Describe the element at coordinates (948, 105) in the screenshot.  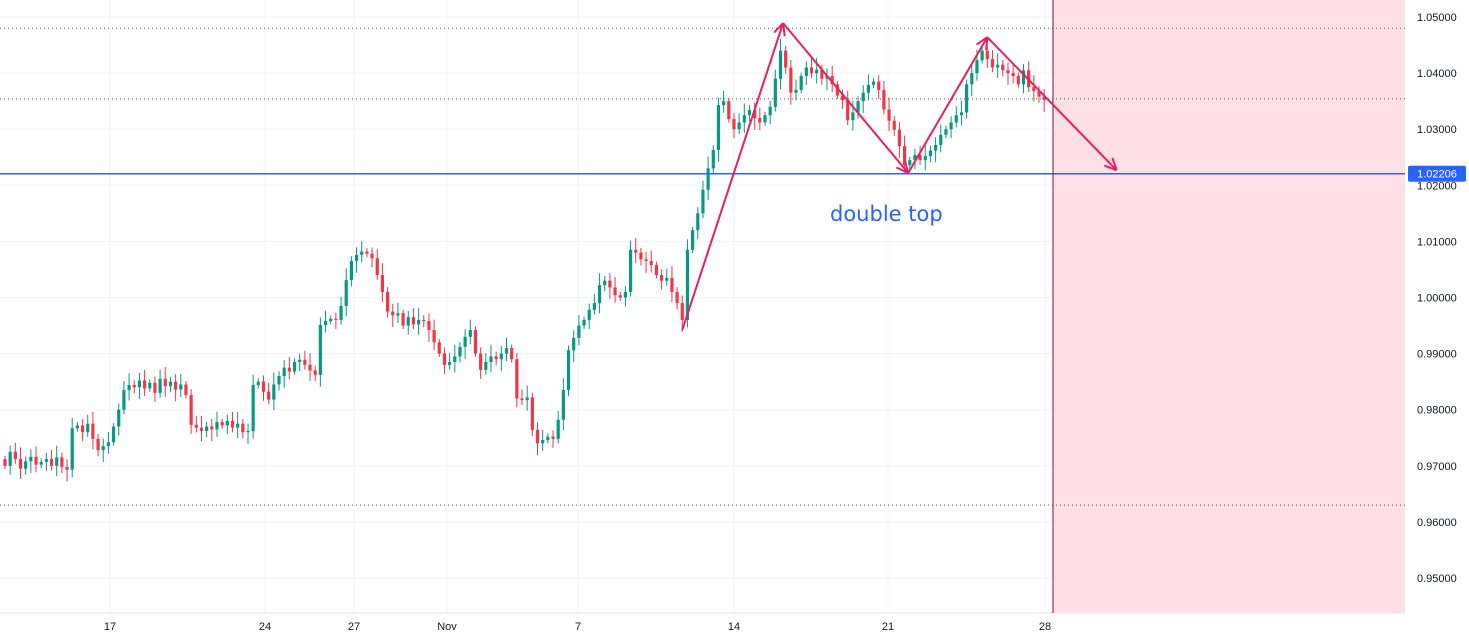
I see `pattern-segment` at that location.